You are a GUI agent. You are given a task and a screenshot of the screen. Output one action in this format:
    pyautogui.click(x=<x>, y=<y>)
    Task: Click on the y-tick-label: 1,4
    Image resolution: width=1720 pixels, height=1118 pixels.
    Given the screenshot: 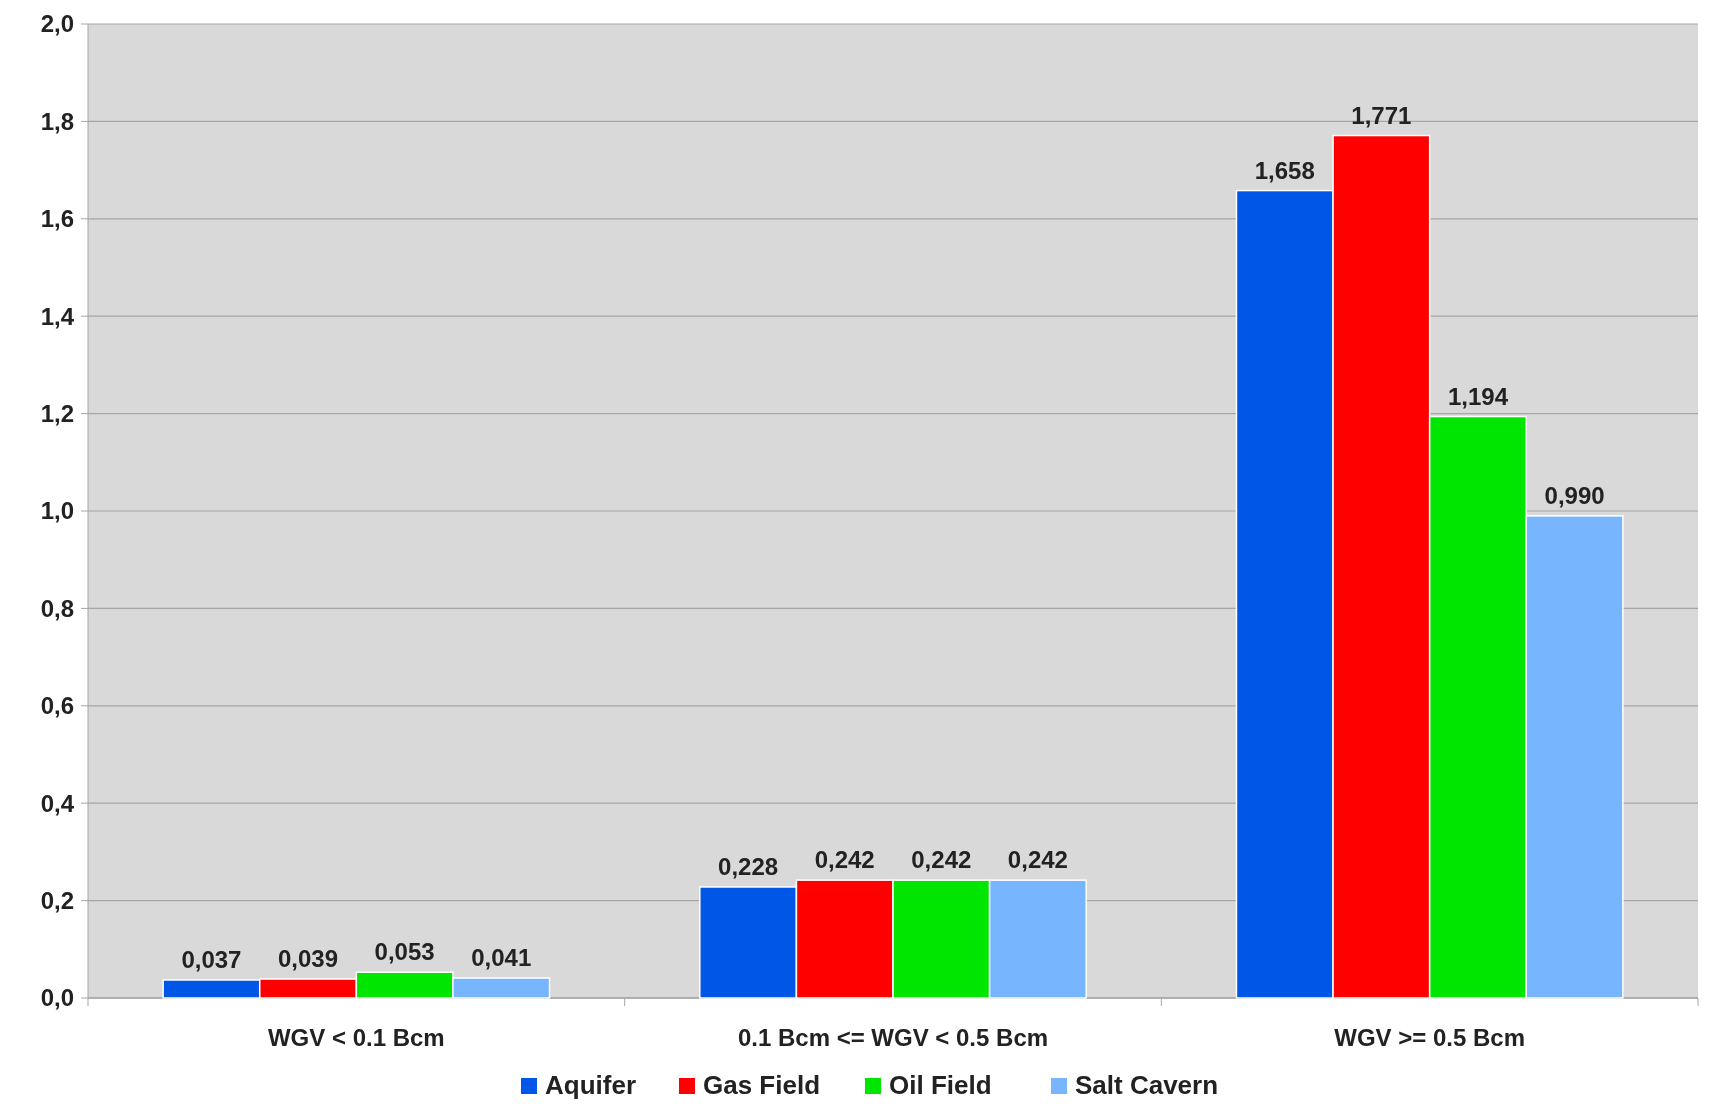 What is the action you would take?
    pyautogui.click(x=57, y=316)
    